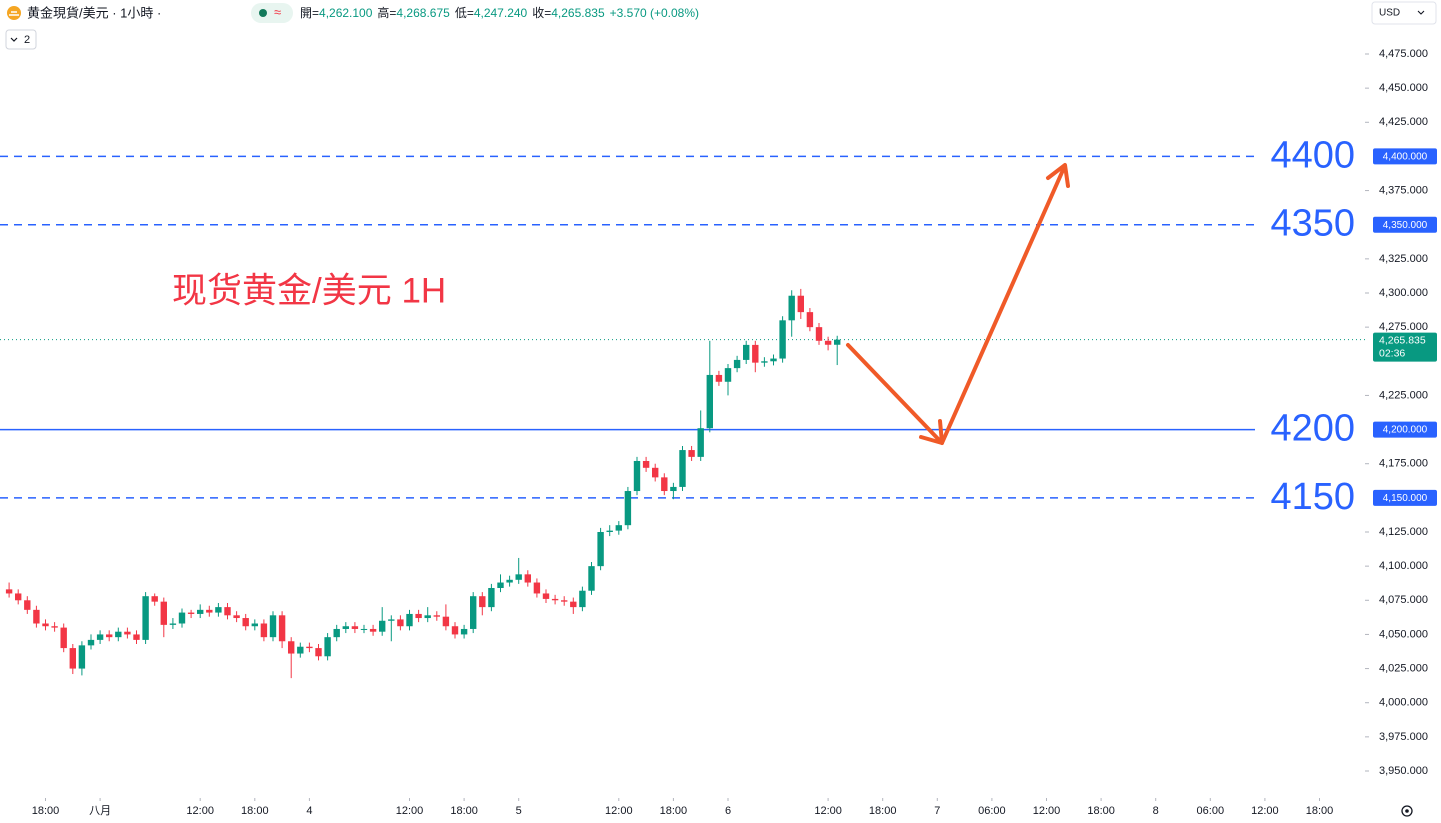 This screenshot has height=823, width=1441. I want to click on symbol-title: 黄金現貨/美元 · 1小時 ·, so click(94, 12).